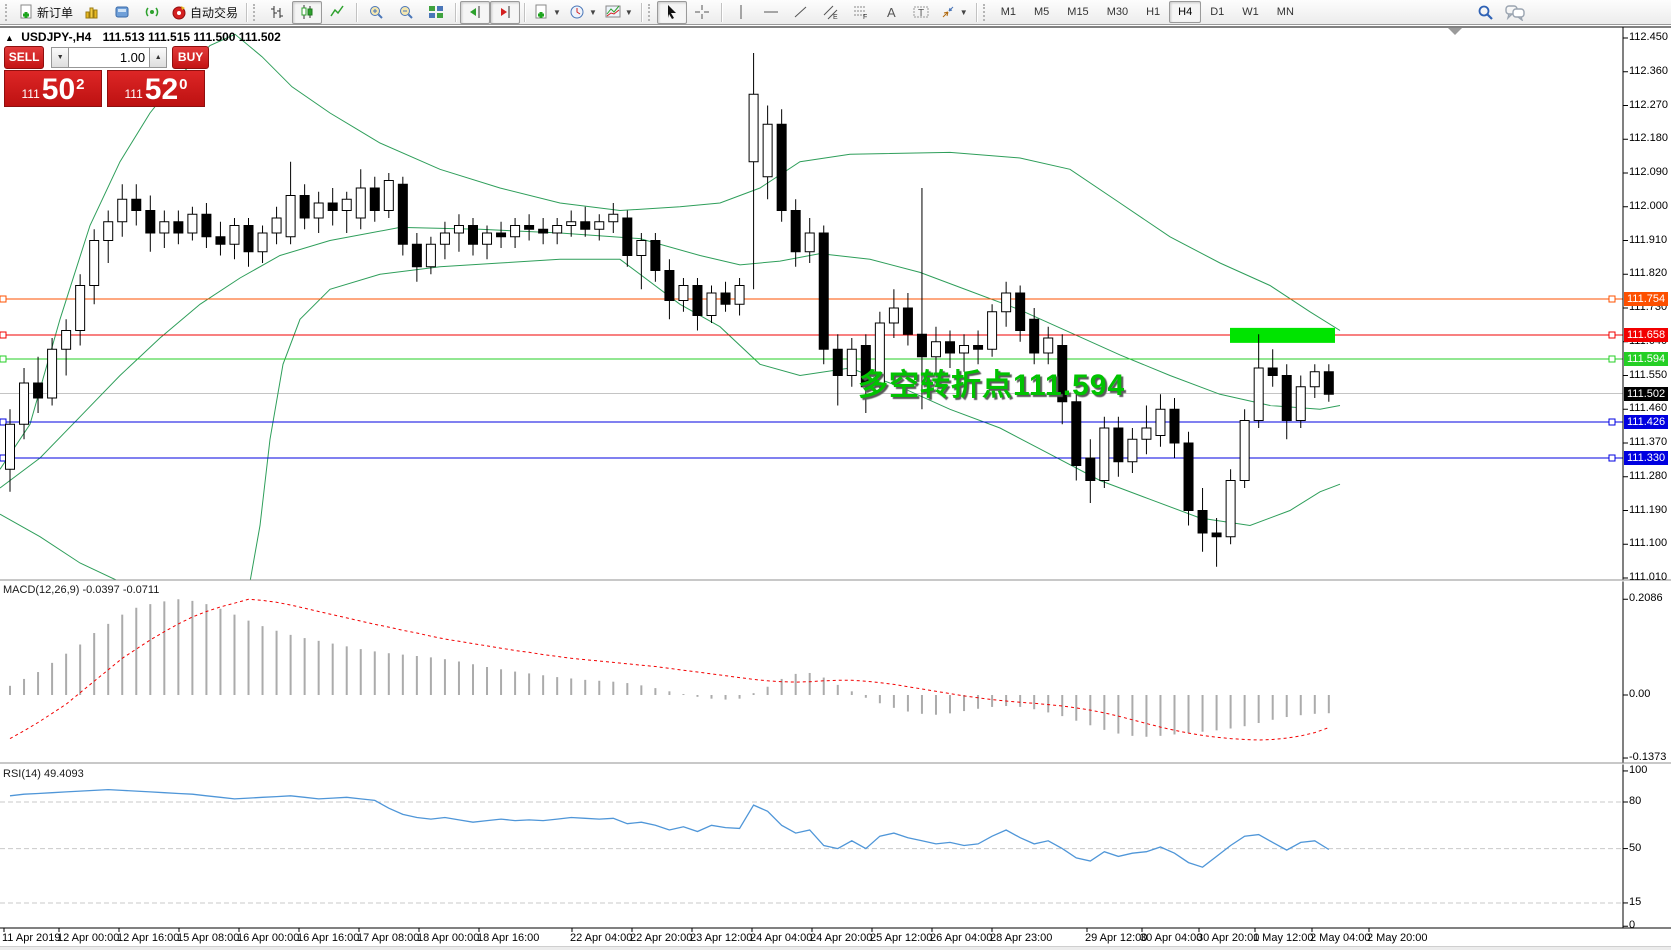 This screenshot has width=1671, height=950. I want to click on autotrading-button: 自动交易, so click(204, 12).